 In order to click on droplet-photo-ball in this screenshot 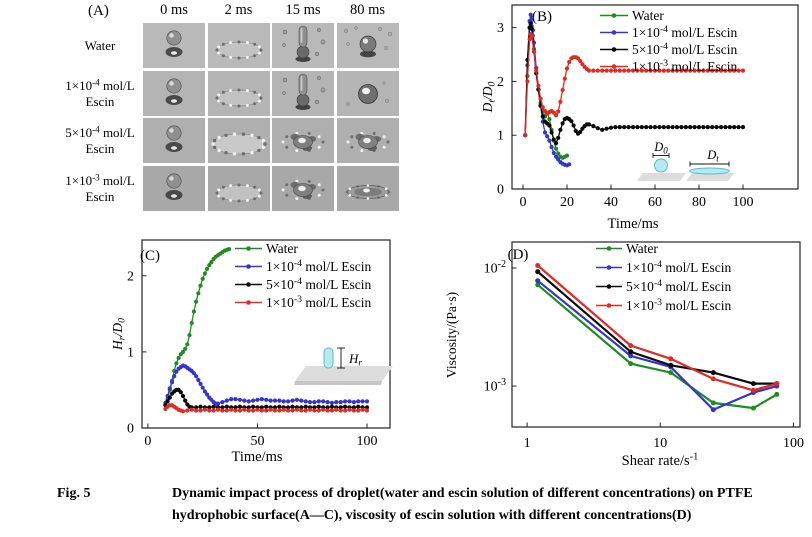, I will do `click(367, 93)`.